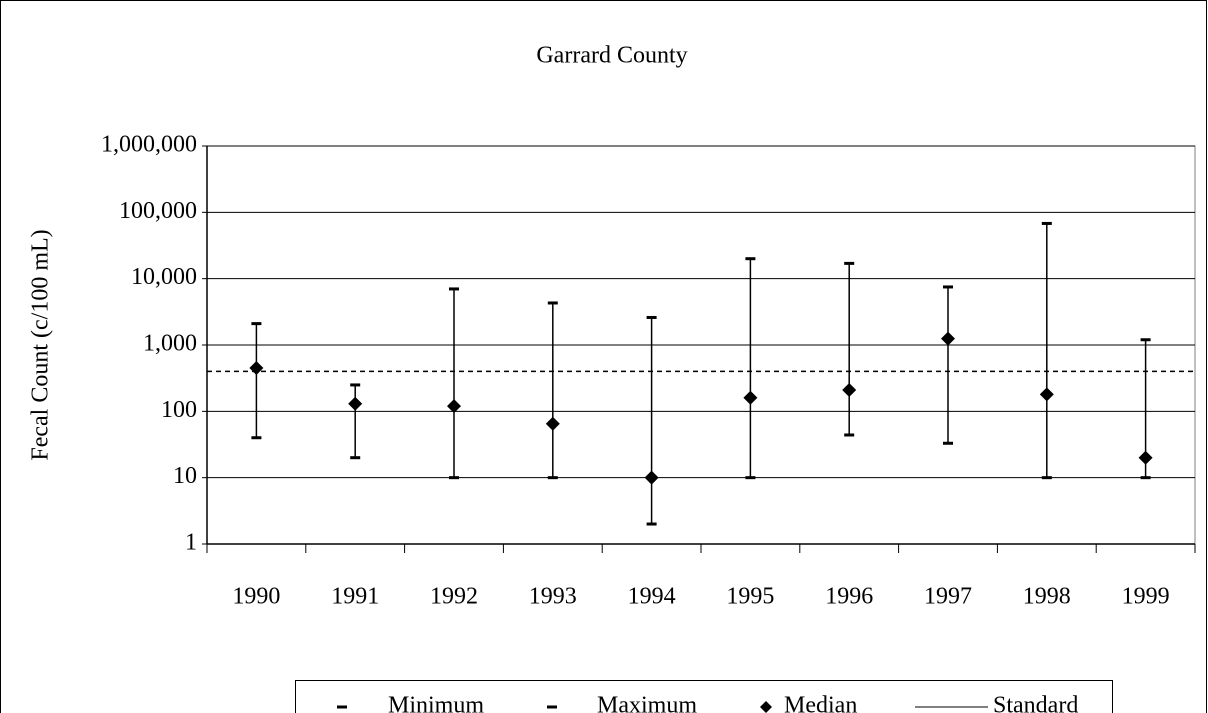  What do you see at coordinates (158, 211) in the screenshot?
I see `y-tick-label: 100,000` at bounding box center [158, 211].